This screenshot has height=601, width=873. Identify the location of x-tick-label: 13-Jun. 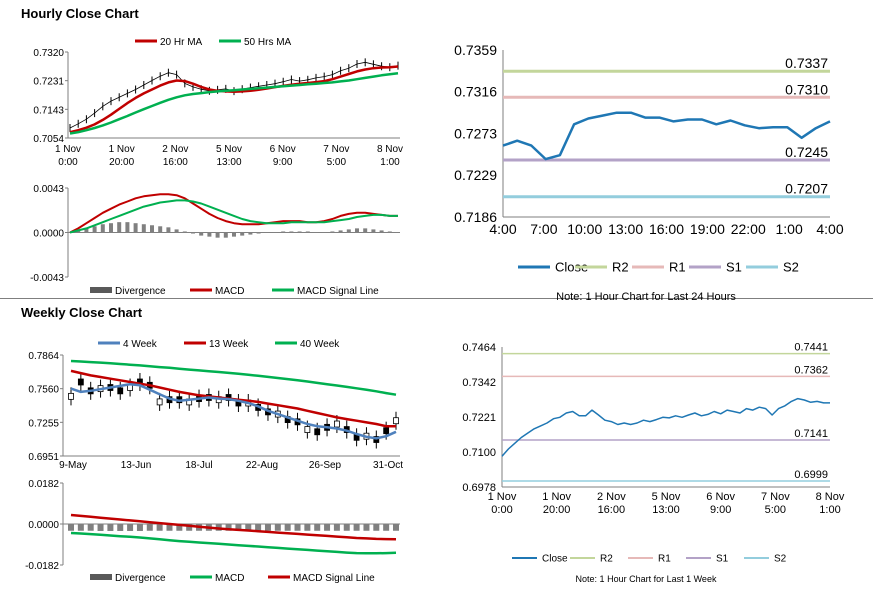
(136, 465).